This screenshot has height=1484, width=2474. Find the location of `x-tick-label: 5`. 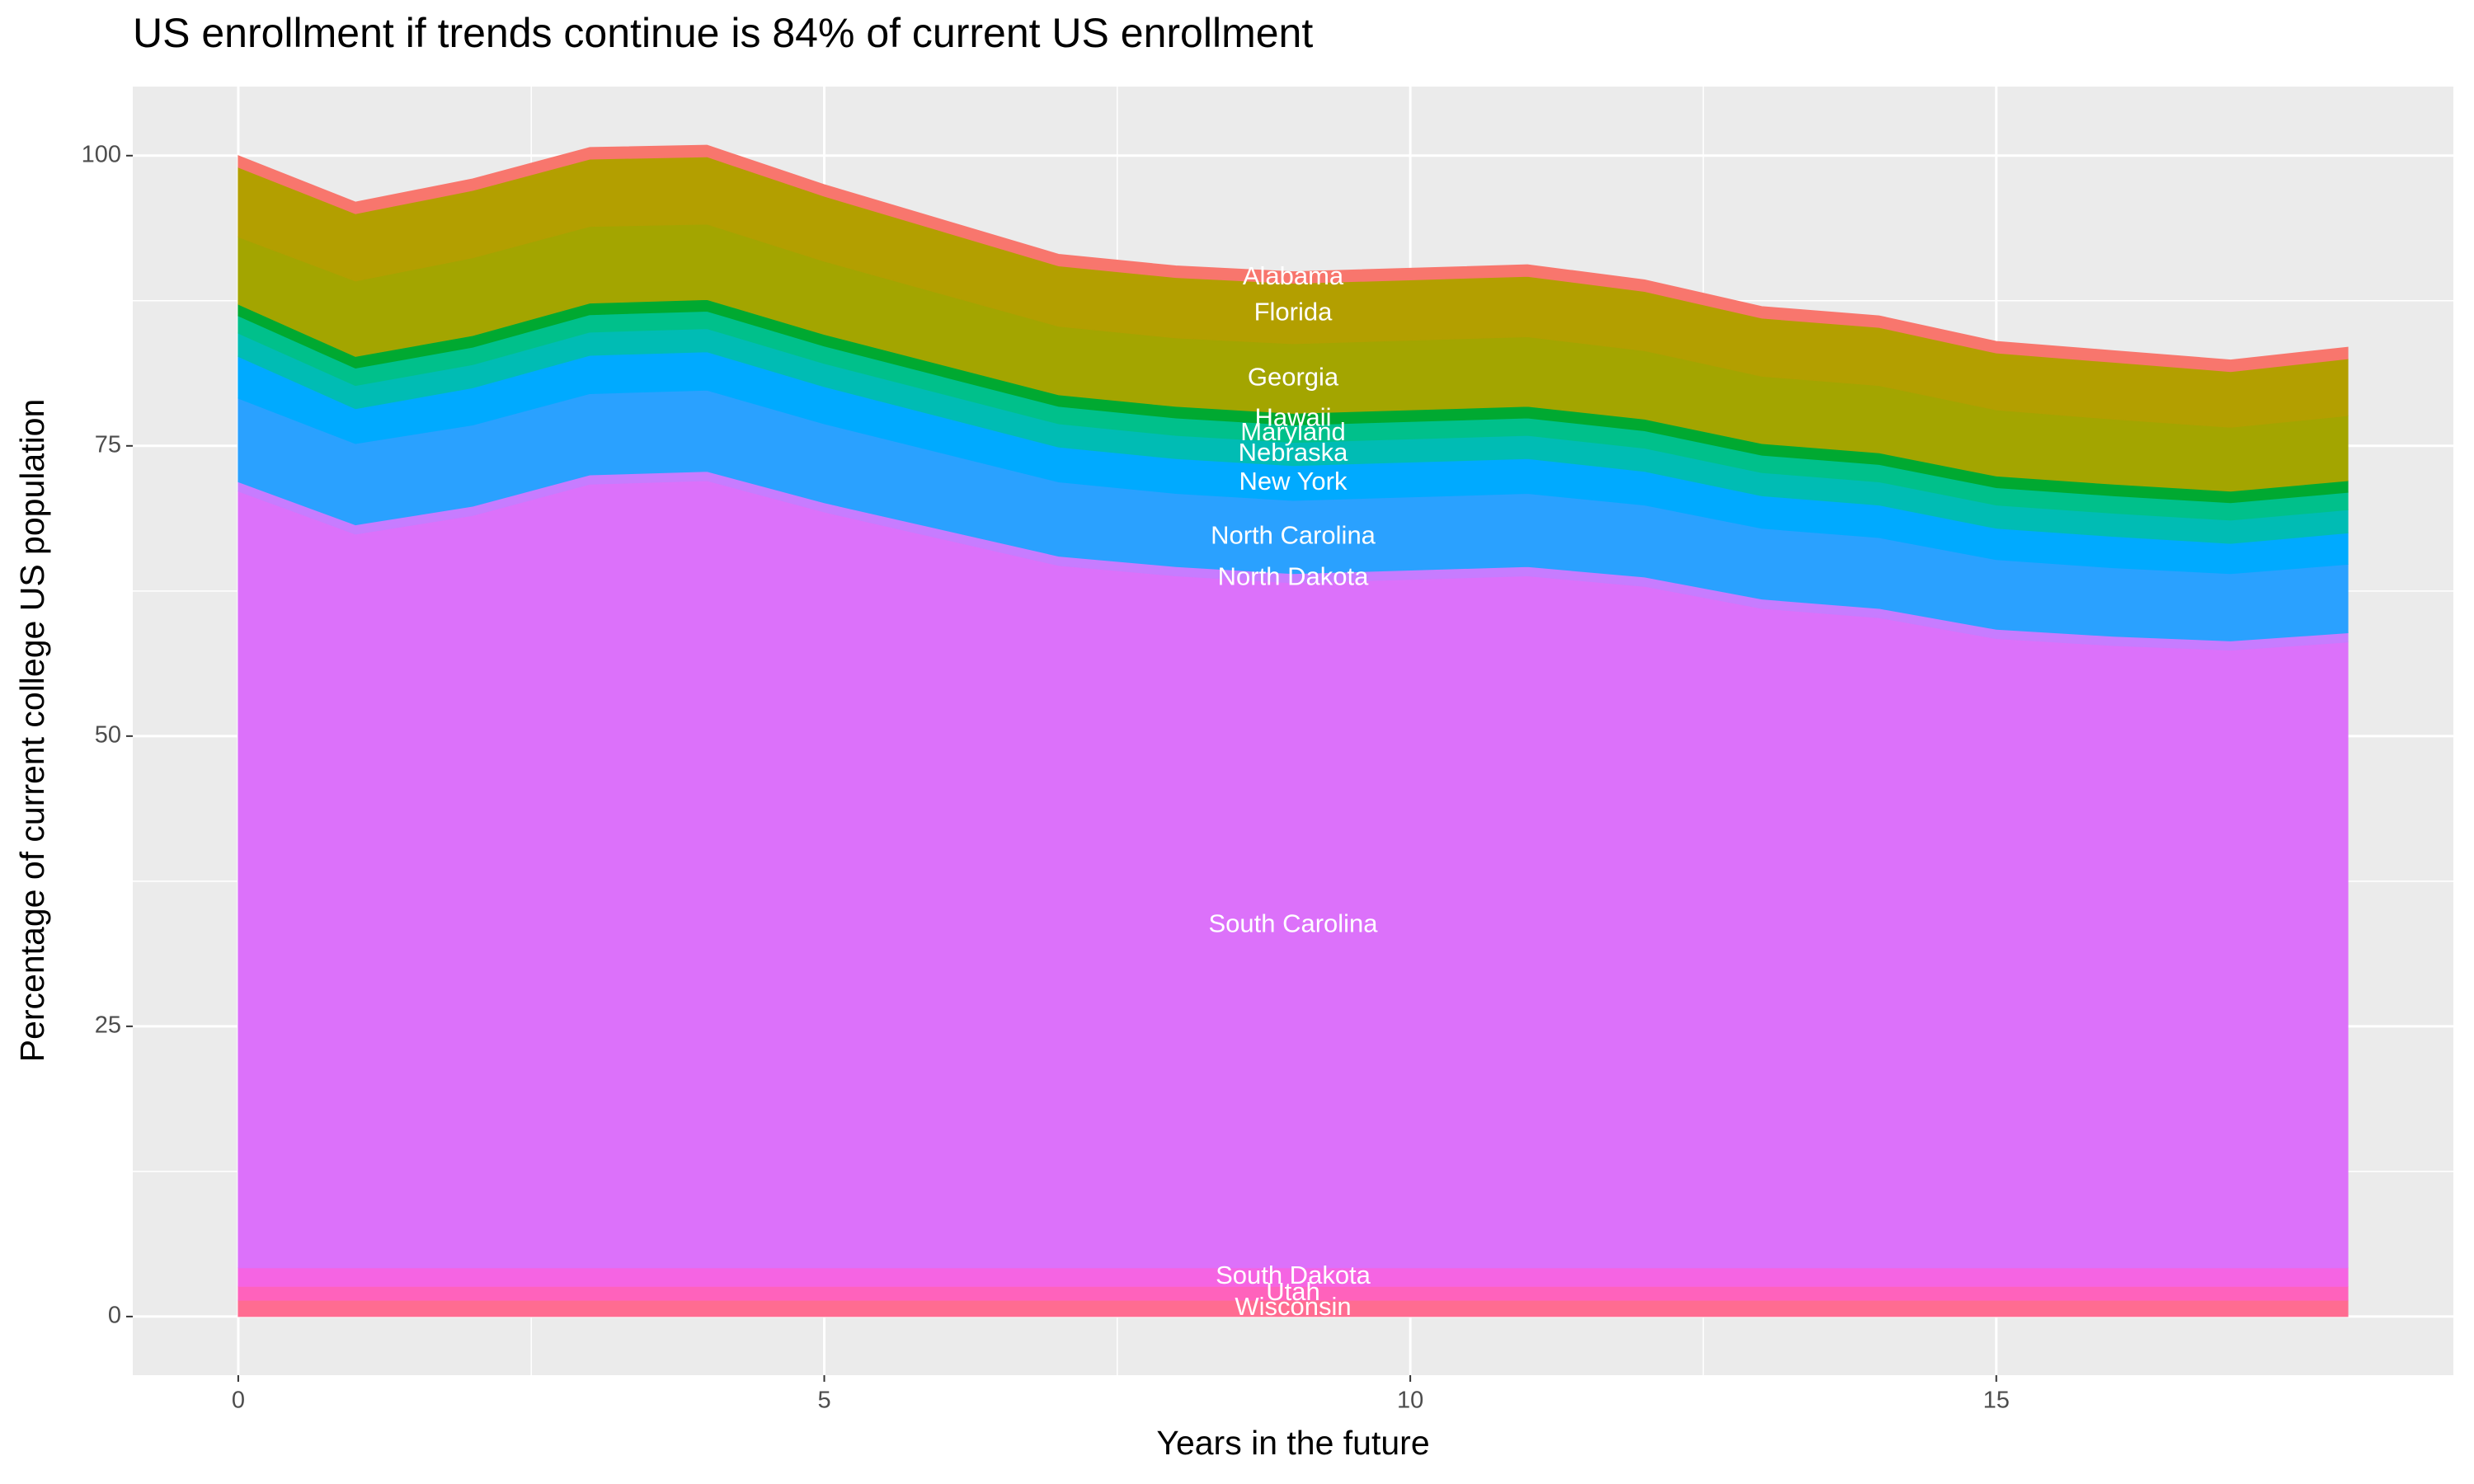

x-tick-label: 5 is located at coordinates (823, 1401).